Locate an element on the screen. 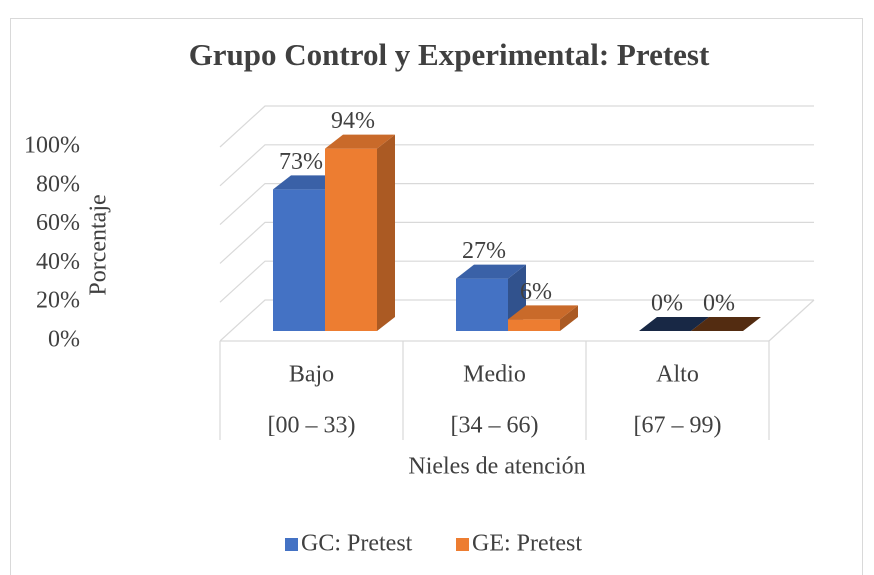 The width and height of the screenshot is (874, 575). x-tick-range: [00 – 33) is located at coordinates (312, 426).